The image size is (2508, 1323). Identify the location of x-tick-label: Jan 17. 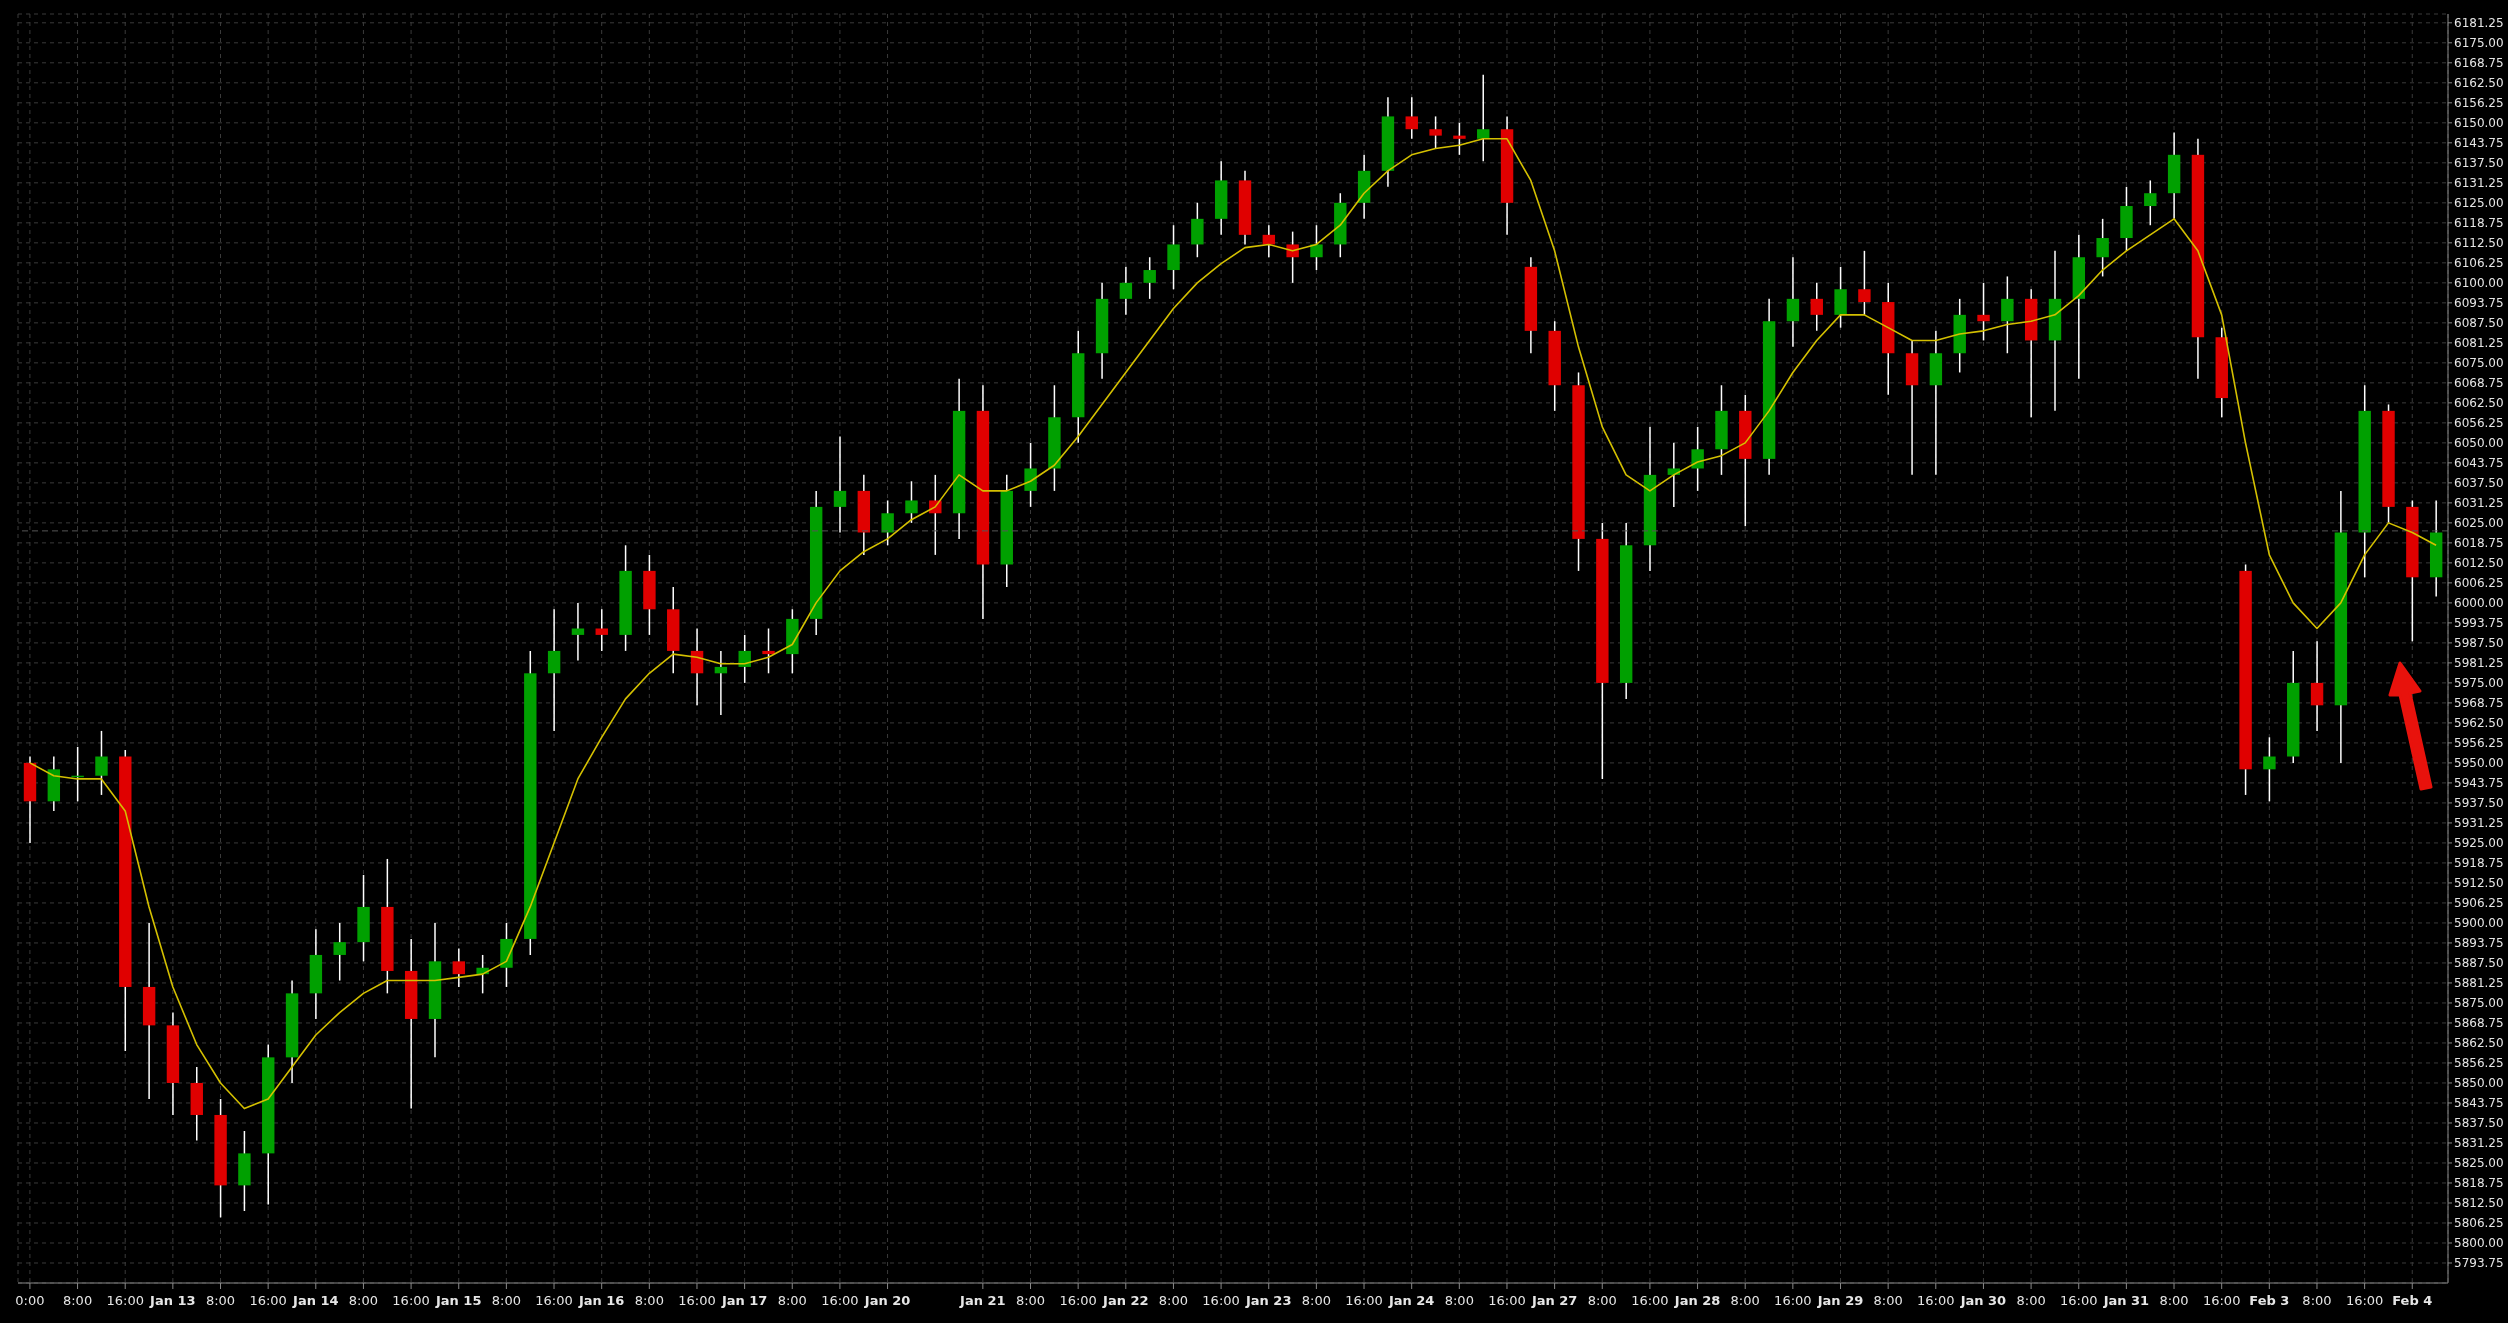
(744, 1300).